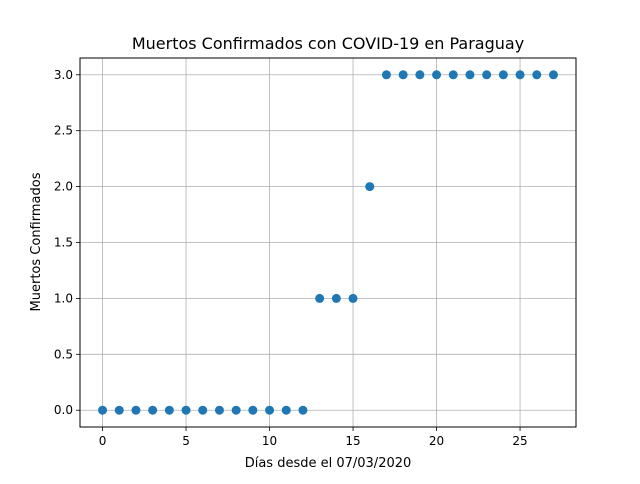 Image resolution: width=640 pixels, height=484 pixels. Describe the element at coordinates (186, 441) in the screenshot. I see `x-tick-label: 5` at that location.